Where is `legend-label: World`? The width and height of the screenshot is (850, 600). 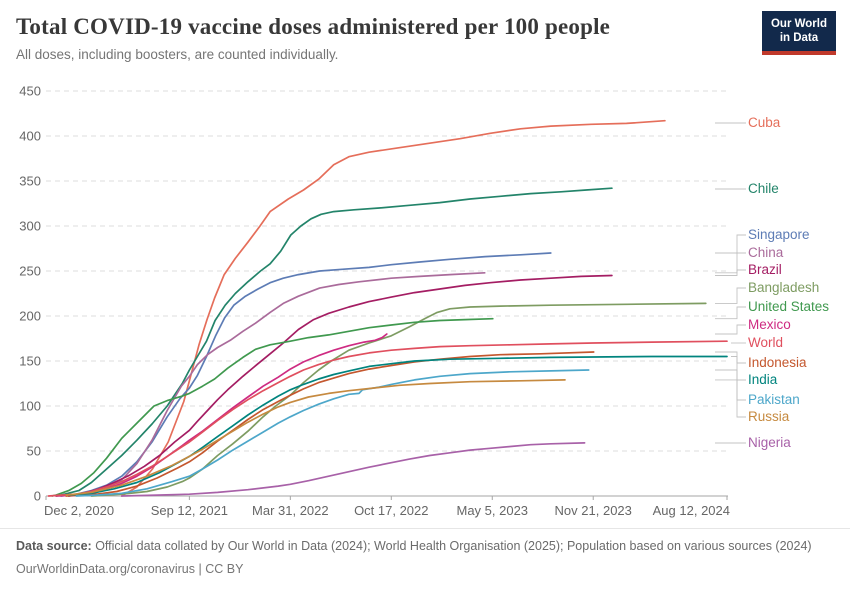 legend-label: World is located at coordinates (766, 342).